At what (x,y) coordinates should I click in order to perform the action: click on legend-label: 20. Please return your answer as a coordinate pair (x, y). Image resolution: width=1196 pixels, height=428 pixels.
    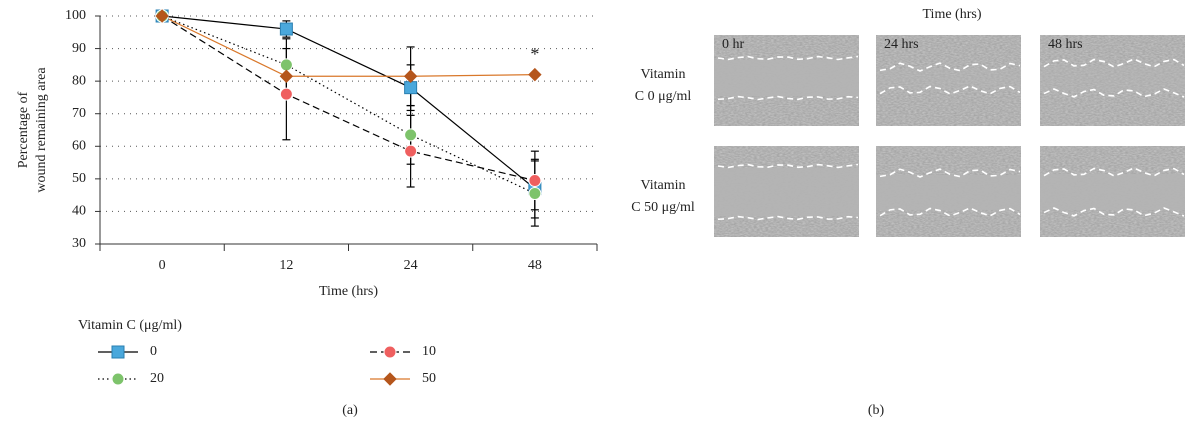
    Looking at the image, I should click on (157, 378).